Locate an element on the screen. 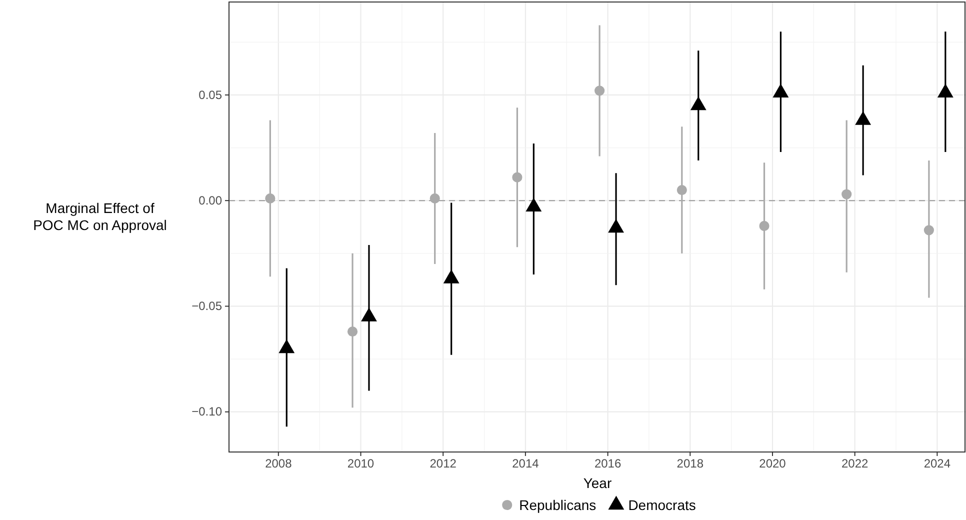  x-tick-label: 2012 is located at coordinates (443, 463).